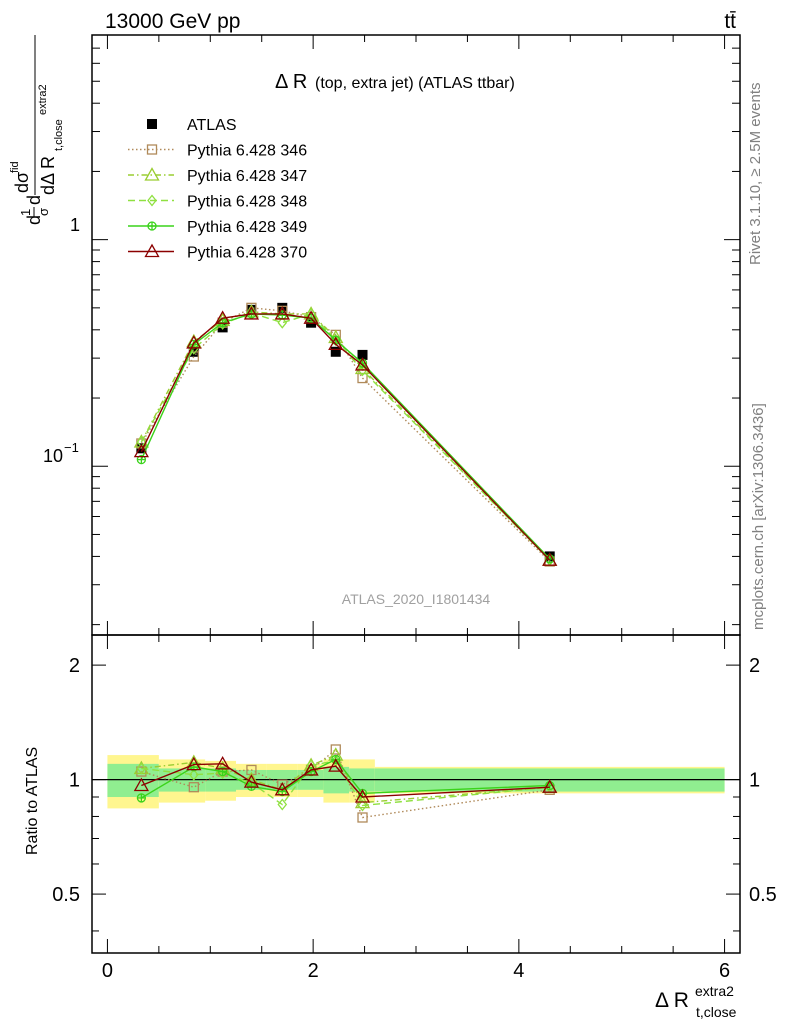  What do you see at coordinates (247, 176) in the screenshot?
I see `legend-label-2: Pythia 6.428 347` at bounding box center [247, 176].